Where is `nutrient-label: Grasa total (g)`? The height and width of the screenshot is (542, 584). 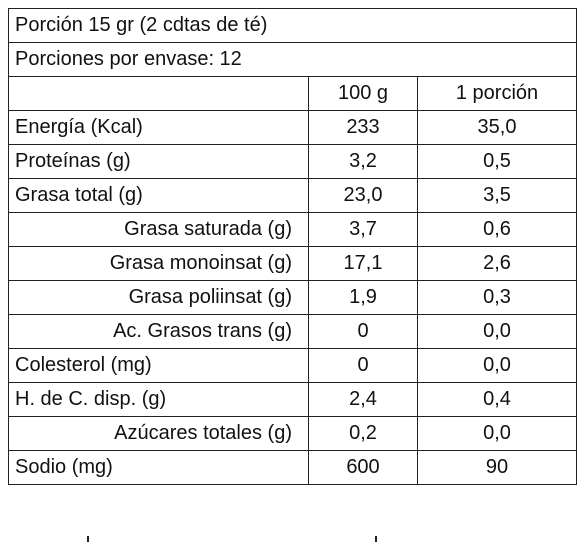 nutrient-label: Grasa total (g) is located at coordinates (158, 195).